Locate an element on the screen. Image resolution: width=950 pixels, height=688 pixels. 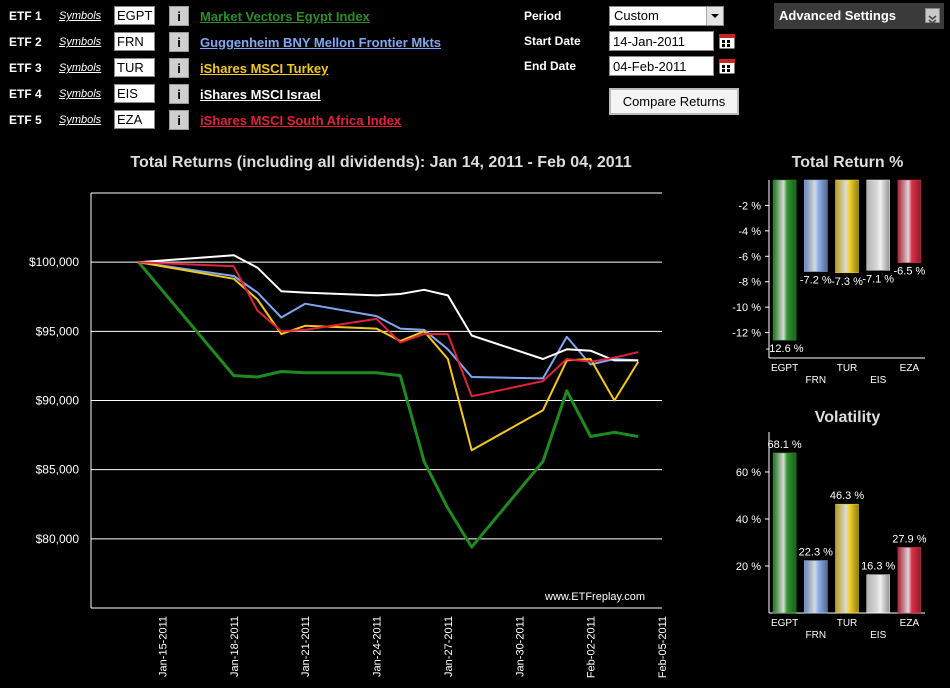
etf-name-link: iShares MSCI Israel is located at coordinates (260, 94).